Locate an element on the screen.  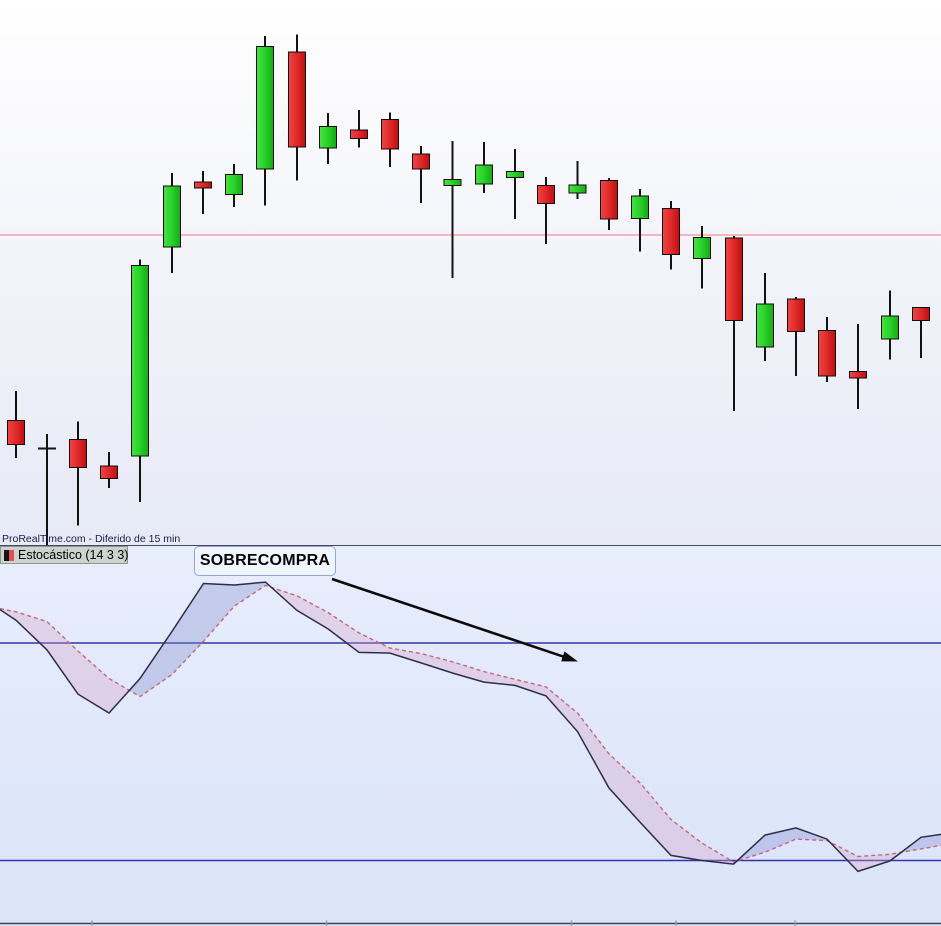
overbought-annotation-label: SOBRECOMPRA is located at coordinates (265, 560).